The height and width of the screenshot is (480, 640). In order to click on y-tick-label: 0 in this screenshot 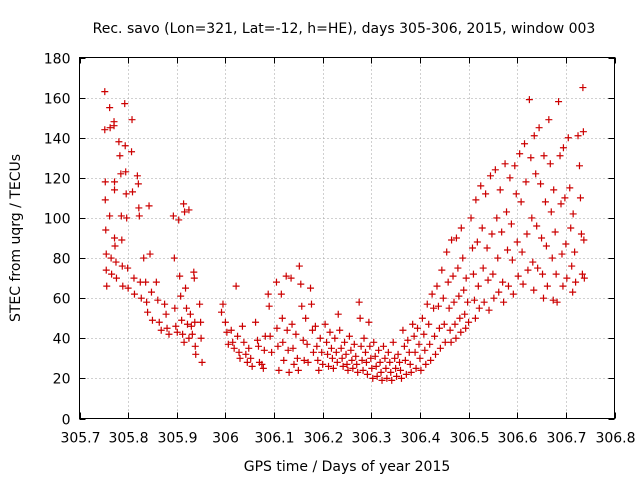, I will do `click(66, 421)`.